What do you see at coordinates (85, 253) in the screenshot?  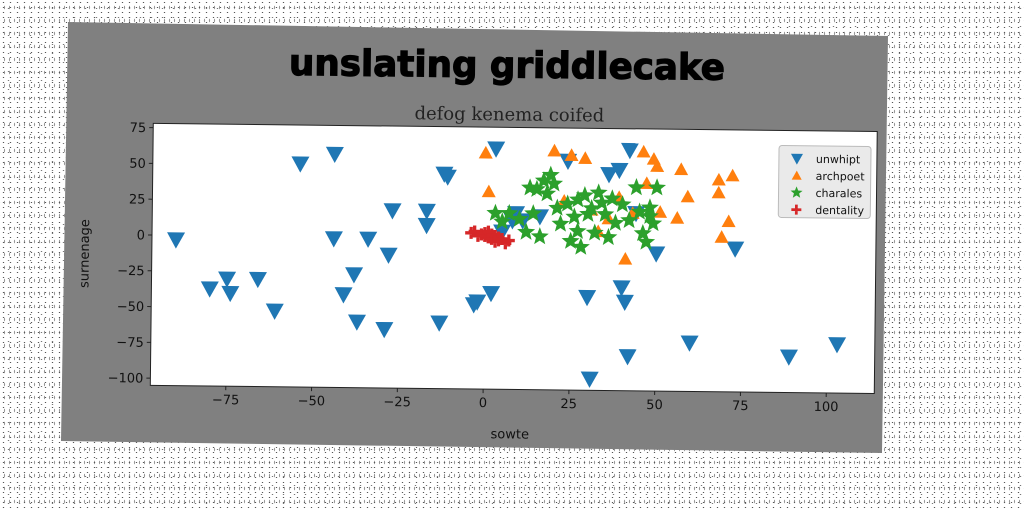 I see `y-axis-label: surnenage` at bounding box center [85, 253].